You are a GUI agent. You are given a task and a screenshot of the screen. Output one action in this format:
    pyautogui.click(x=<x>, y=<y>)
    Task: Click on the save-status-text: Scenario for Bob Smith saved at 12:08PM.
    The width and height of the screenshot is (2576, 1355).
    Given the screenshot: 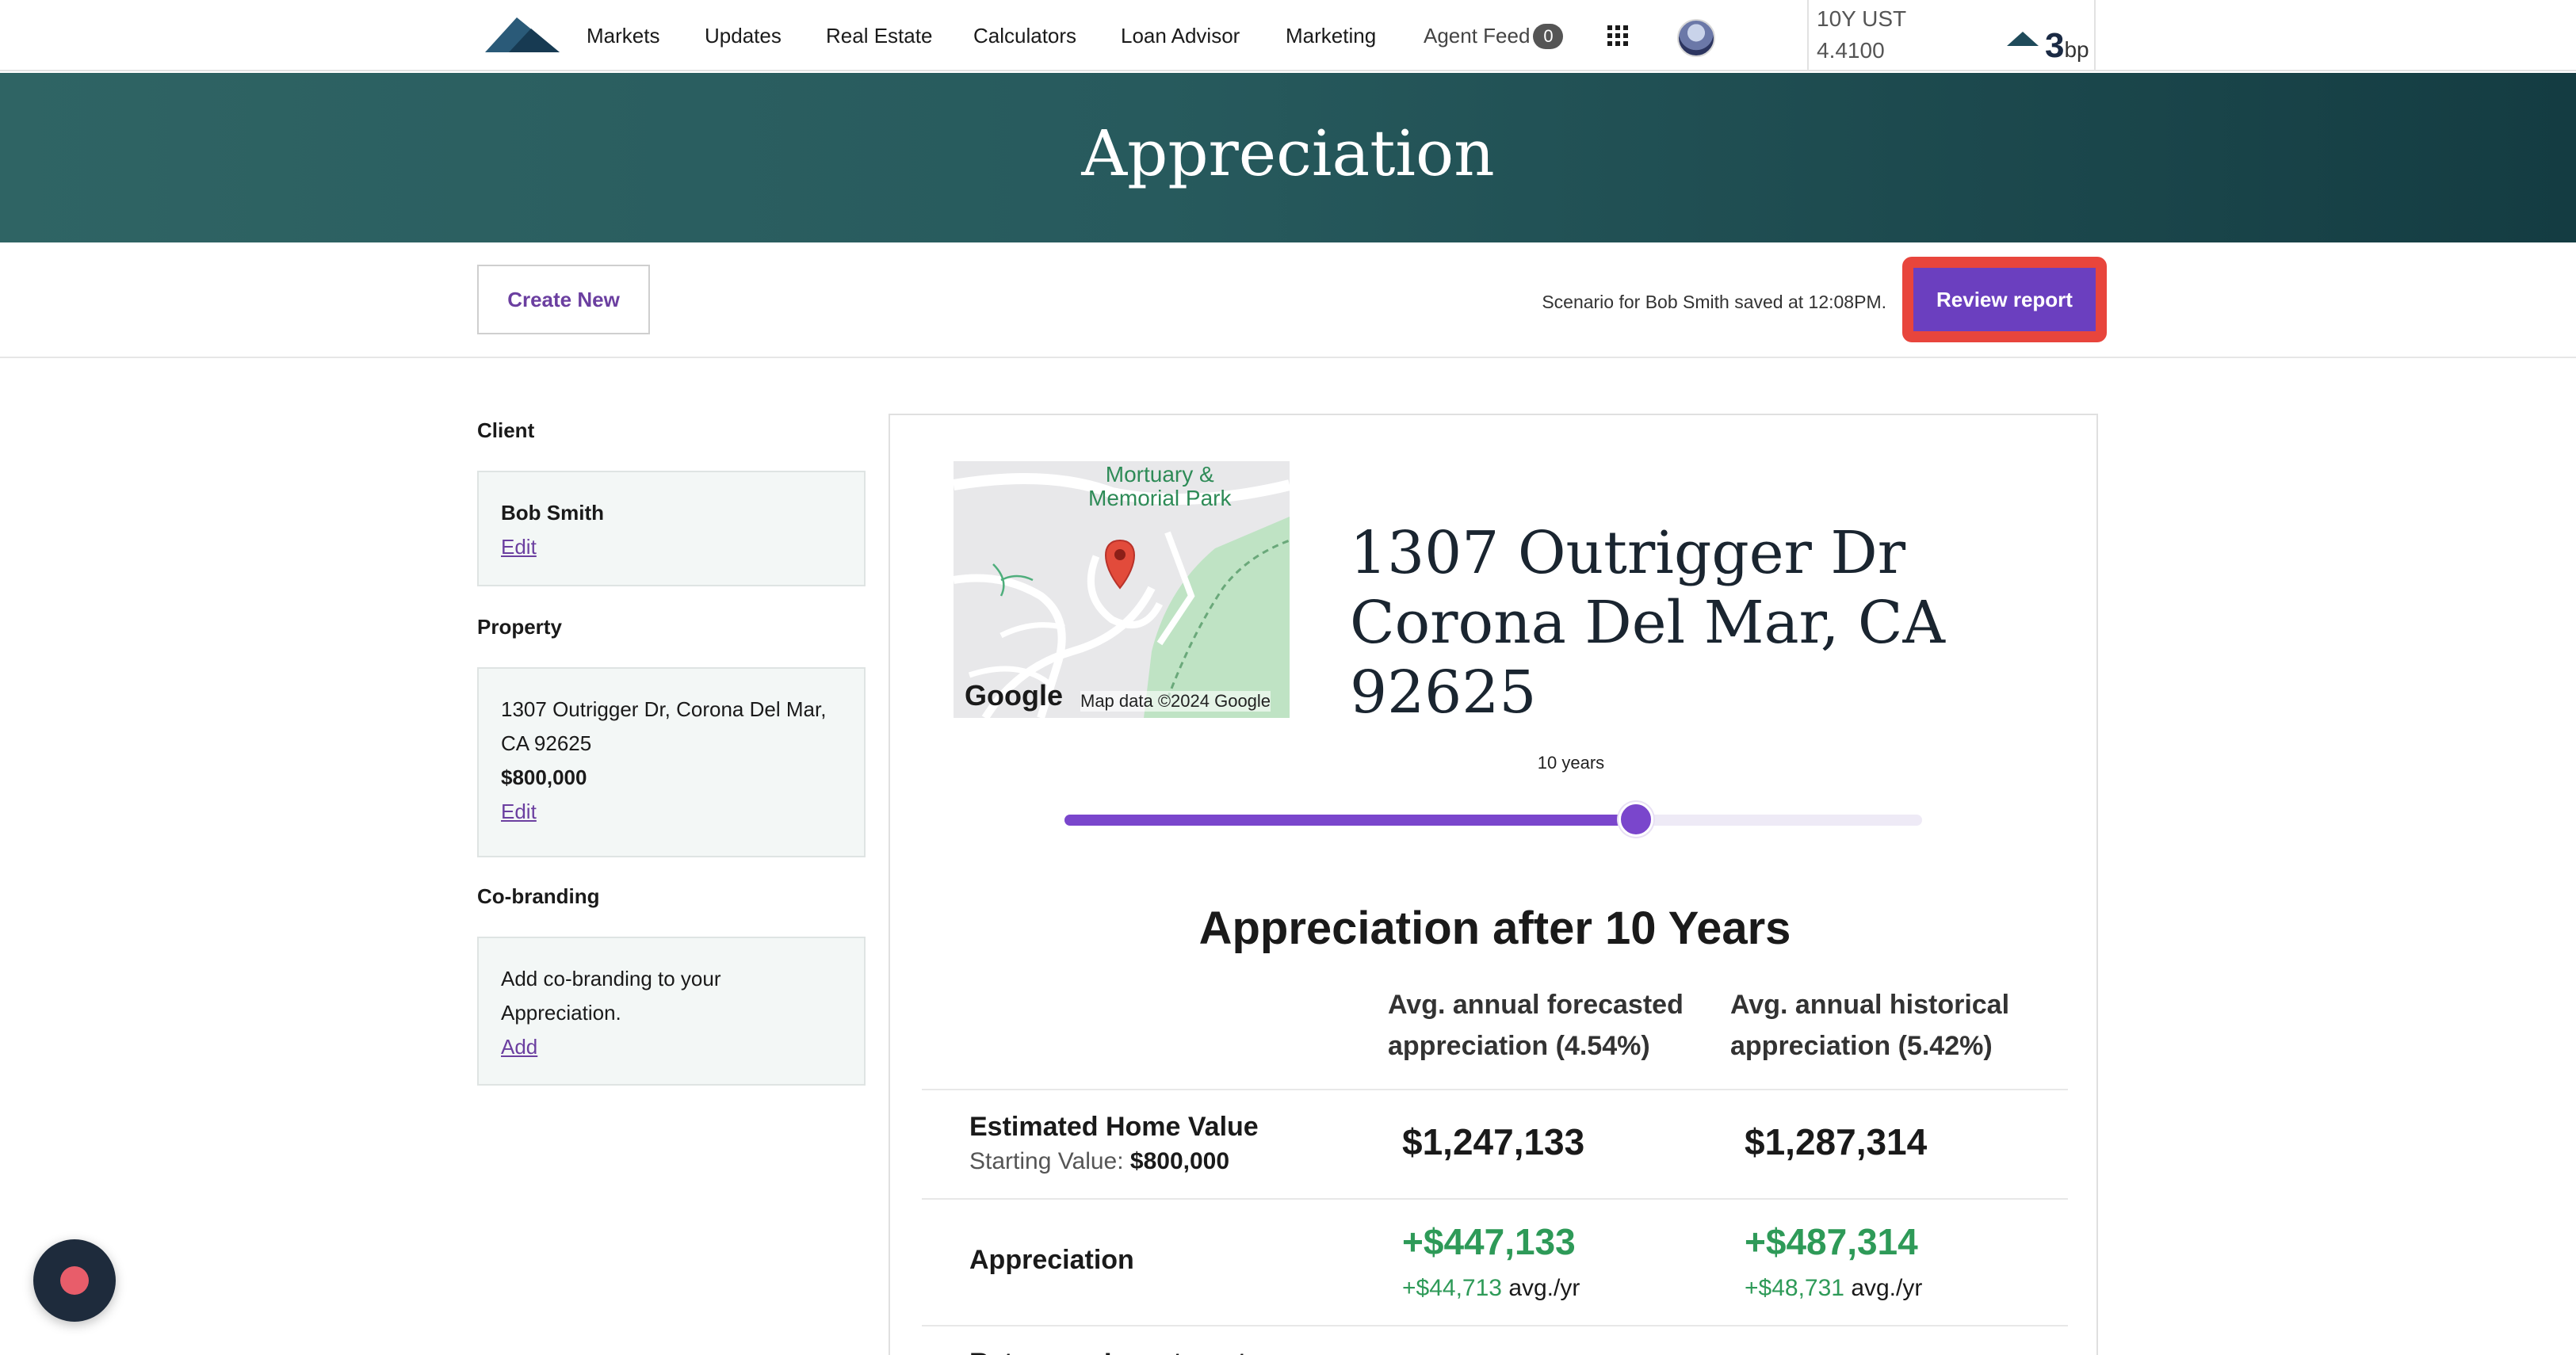 What is the action you would take?
    pyautogui.click(x=1714, y=302)
    